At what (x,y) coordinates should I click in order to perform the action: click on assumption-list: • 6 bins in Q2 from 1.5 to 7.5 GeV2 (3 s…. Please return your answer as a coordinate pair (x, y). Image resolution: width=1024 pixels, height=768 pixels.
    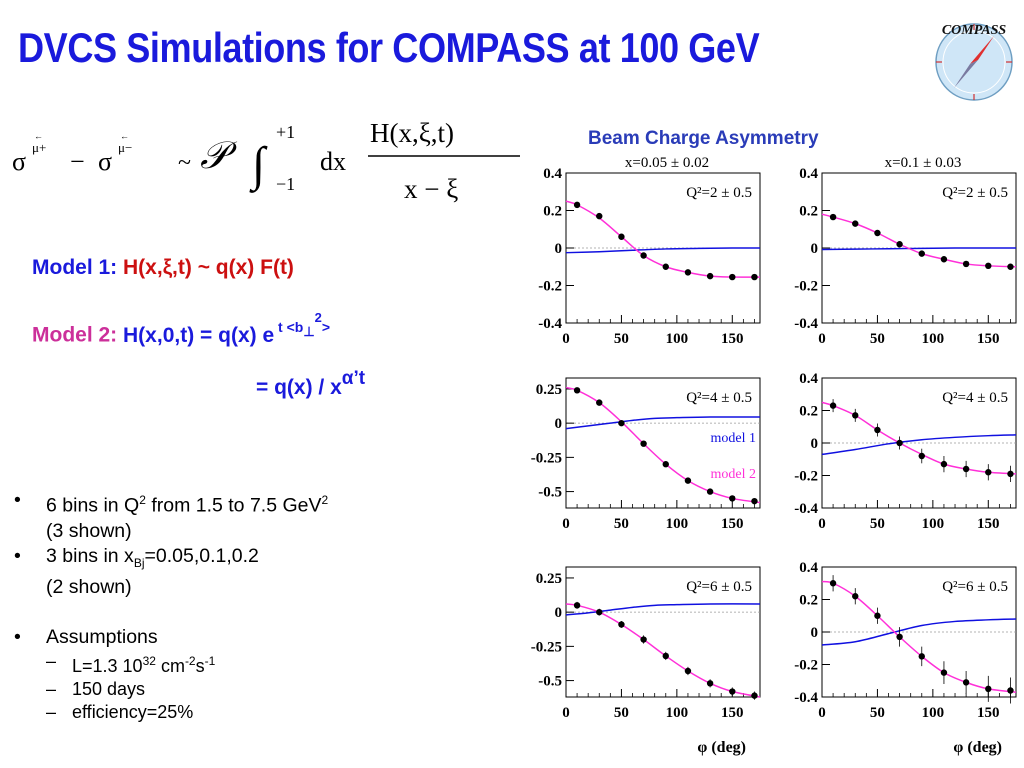
    Looking at the image, I should click on (169, 606).